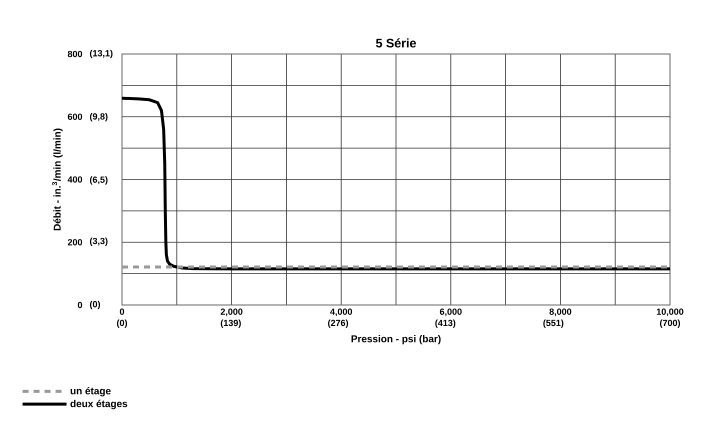  What do you see at coordinates (670, 324) in the screenshot?
I see `x2-tick-label: (700)` at bounding box center [670, 324].